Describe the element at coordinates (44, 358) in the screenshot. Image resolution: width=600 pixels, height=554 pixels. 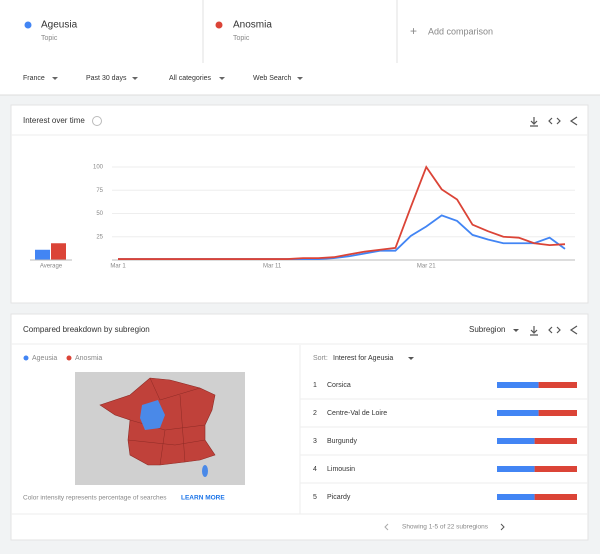
I see `legend-label: Ageusia` at that location.